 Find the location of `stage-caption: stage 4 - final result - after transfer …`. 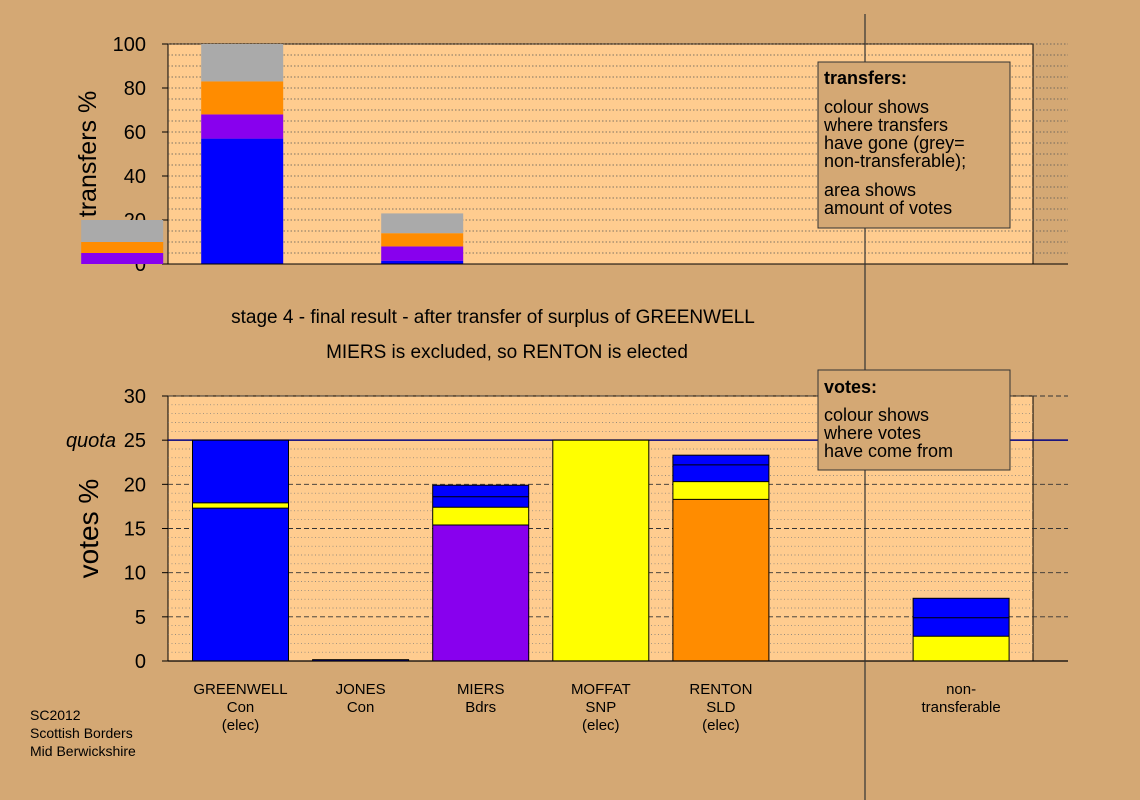

stage-caption: stage 4 - final result - after transfer … is located at coordinates (493, 317).